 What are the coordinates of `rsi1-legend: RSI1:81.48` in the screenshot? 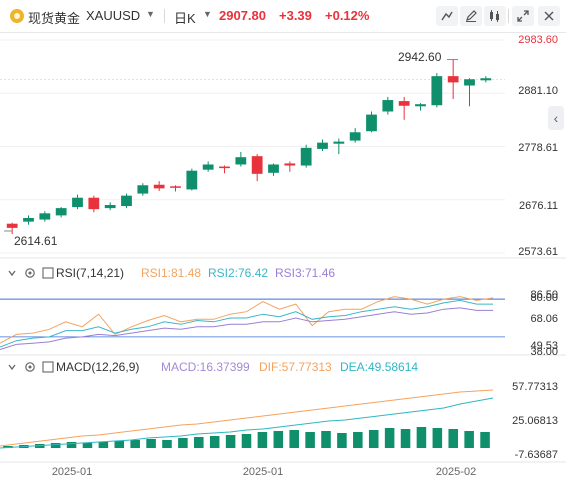 It's located at (171, 273).